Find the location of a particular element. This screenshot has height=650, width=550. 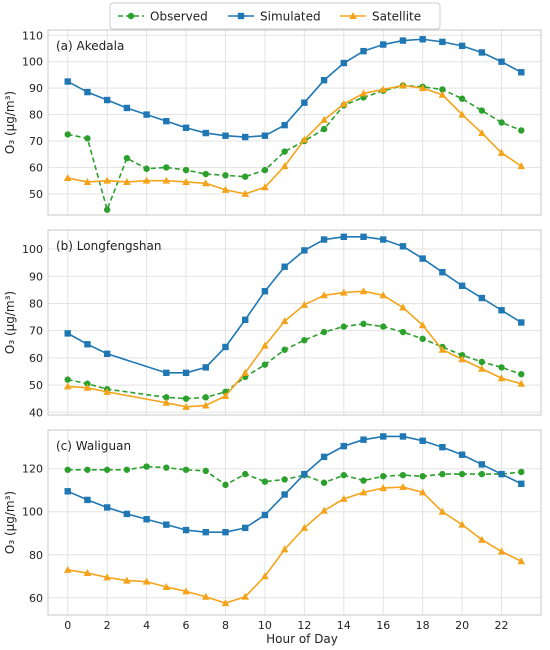

x-tick-label: 16 is located at coordinates (383, 625).